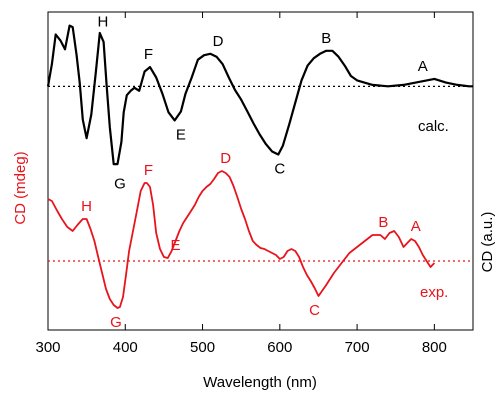 The image size is (499, 393). What do you see at coordinates (416, 226) in the screenshot?
I see `exp-peak-label-a: A` at bounding box center [416, 226].